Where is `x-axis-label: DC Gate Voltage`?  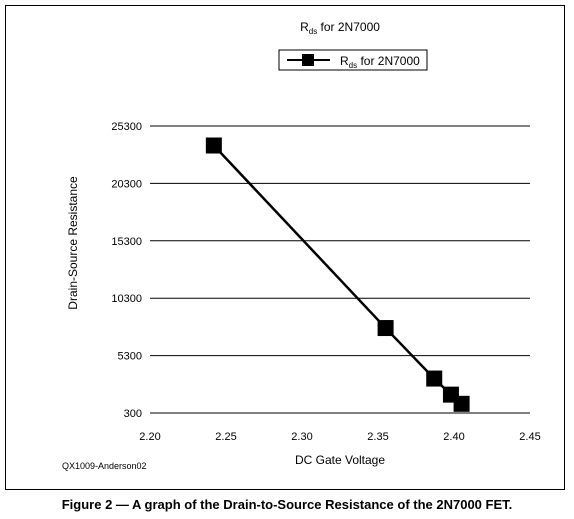 x-axis-label: DC Gate Voltage is located at coordinates (340, 460).